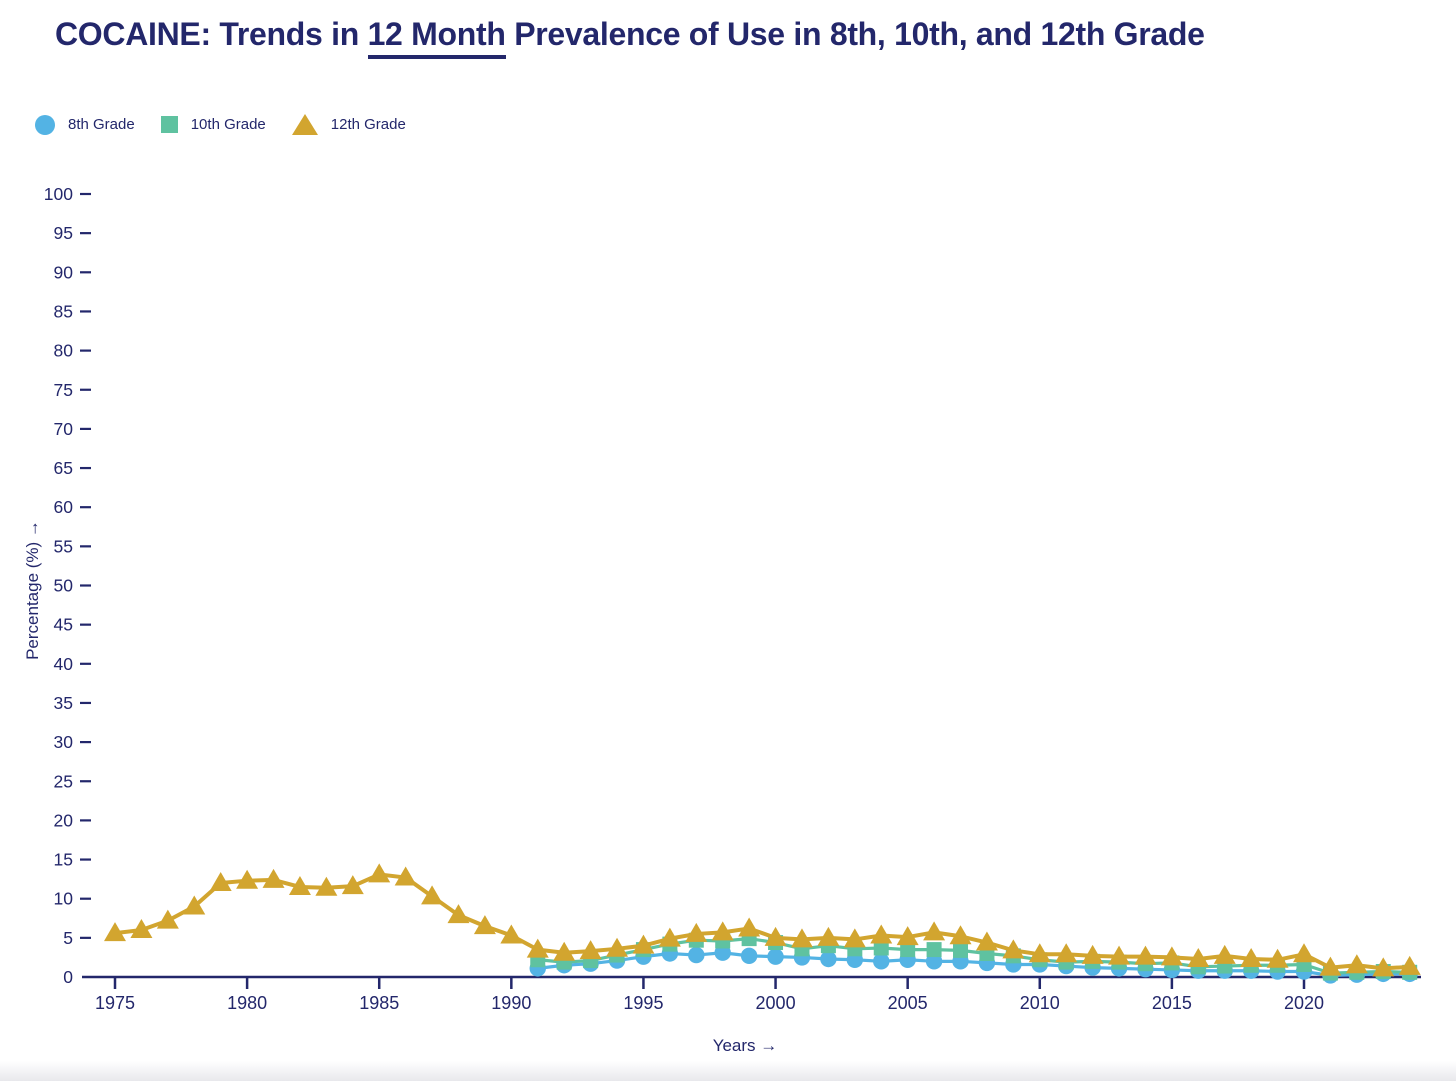 This screenshot has height=1081, width=1456. What do you see at coordinates (68, 977) in the screenshot?
I see `y-tick-label: 0` at bounding box center [68, 977].